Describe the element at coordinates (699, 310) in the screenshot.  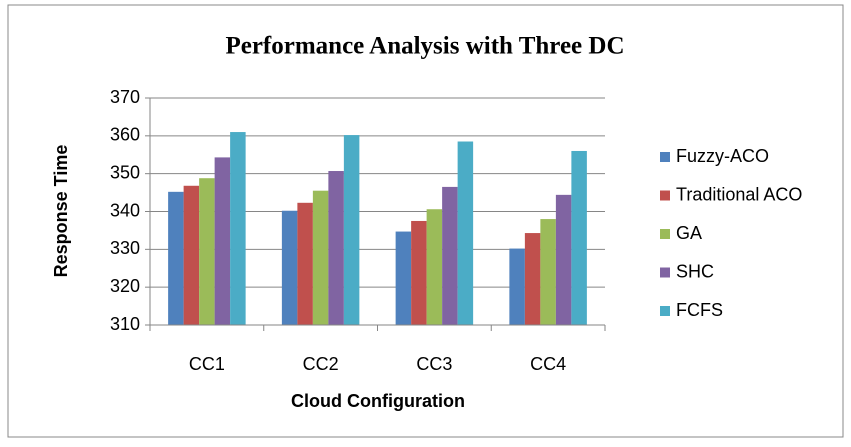
I see `legend-label: FCFS` at that location.